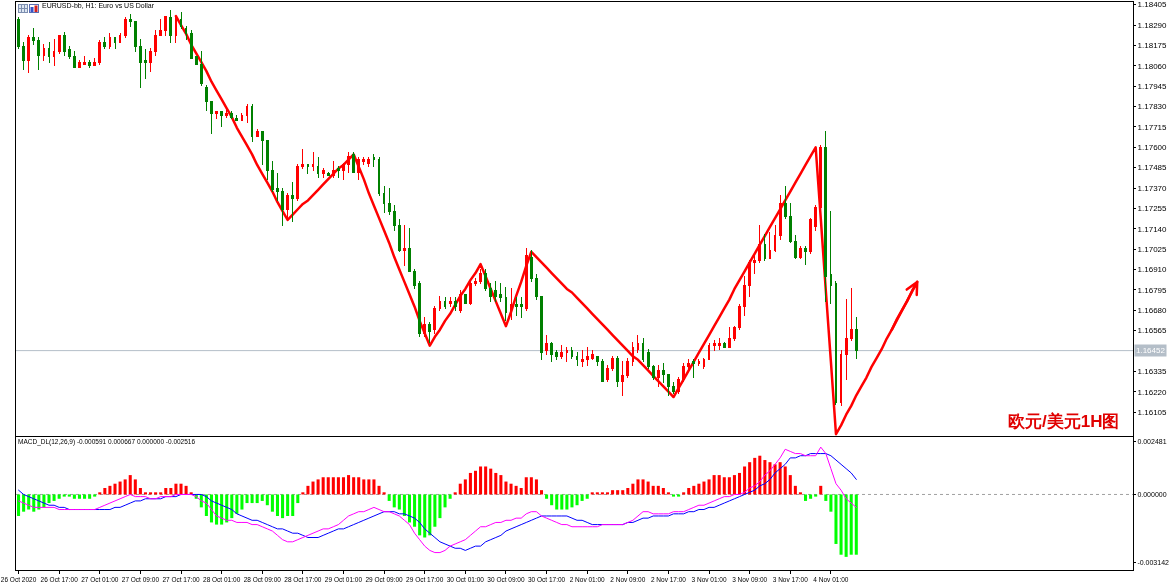 This screenshot has height=586, width=1170. Describe the element at coordinates (1152, 229) in the screenshot. I see `y-tick-label: 1.17140` at that location.